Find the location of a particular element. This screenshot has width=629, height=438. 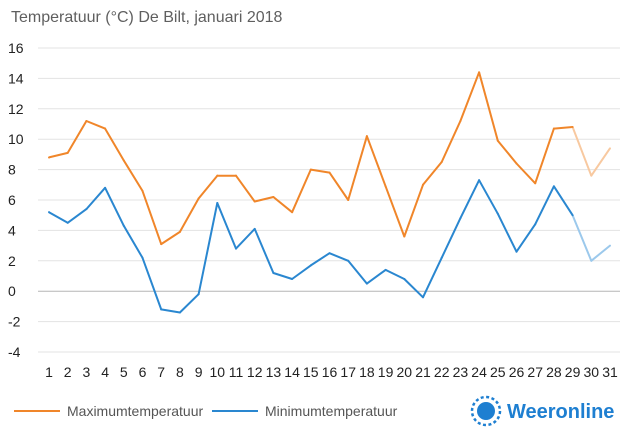

y-axis: -4 -2 0 2 4 6 8 10 12 14 16 is located at coordinates (16, 200).